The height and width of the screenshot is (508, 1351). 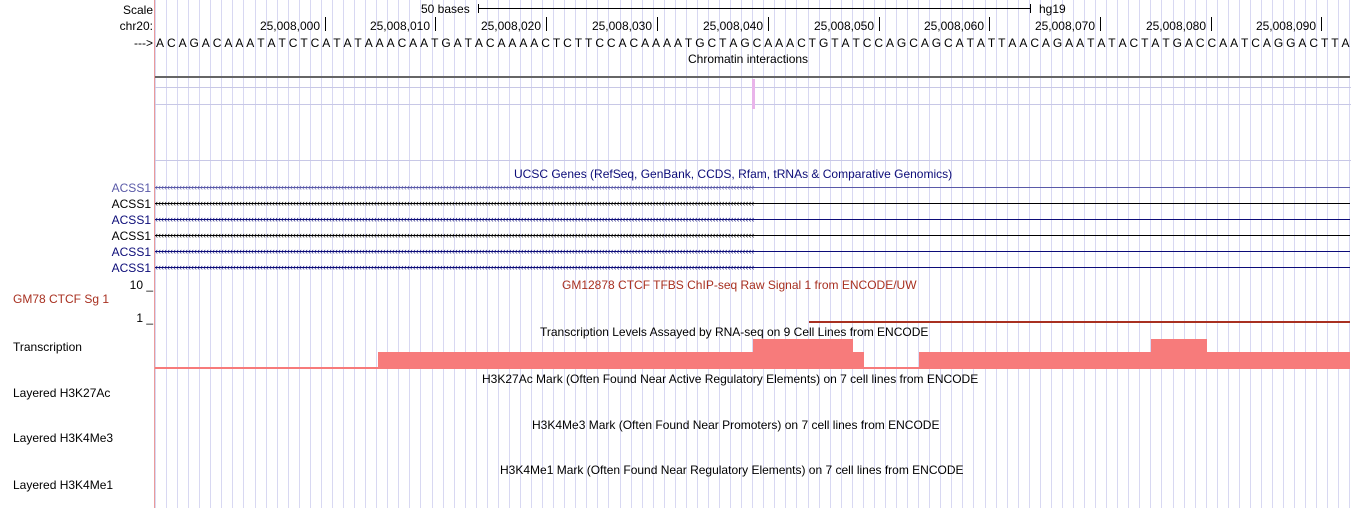 I want to click on chromatin-interaction-mark, so click(x=753, y=94).